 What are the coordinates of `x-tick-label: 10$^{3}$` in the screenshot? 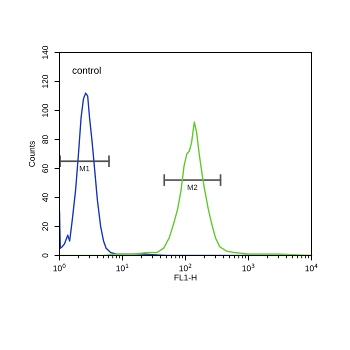 It's located at (248, 268).